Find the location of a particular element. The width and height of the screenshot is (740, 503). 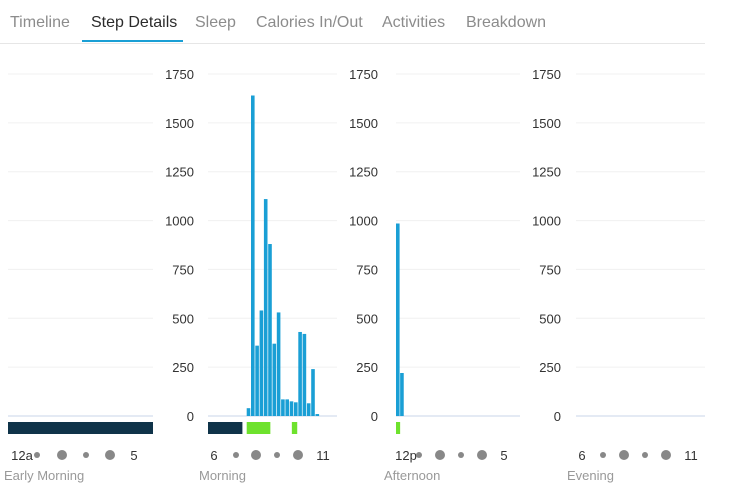

tab-sleep: Sleep is located at coordinates (215, 22).